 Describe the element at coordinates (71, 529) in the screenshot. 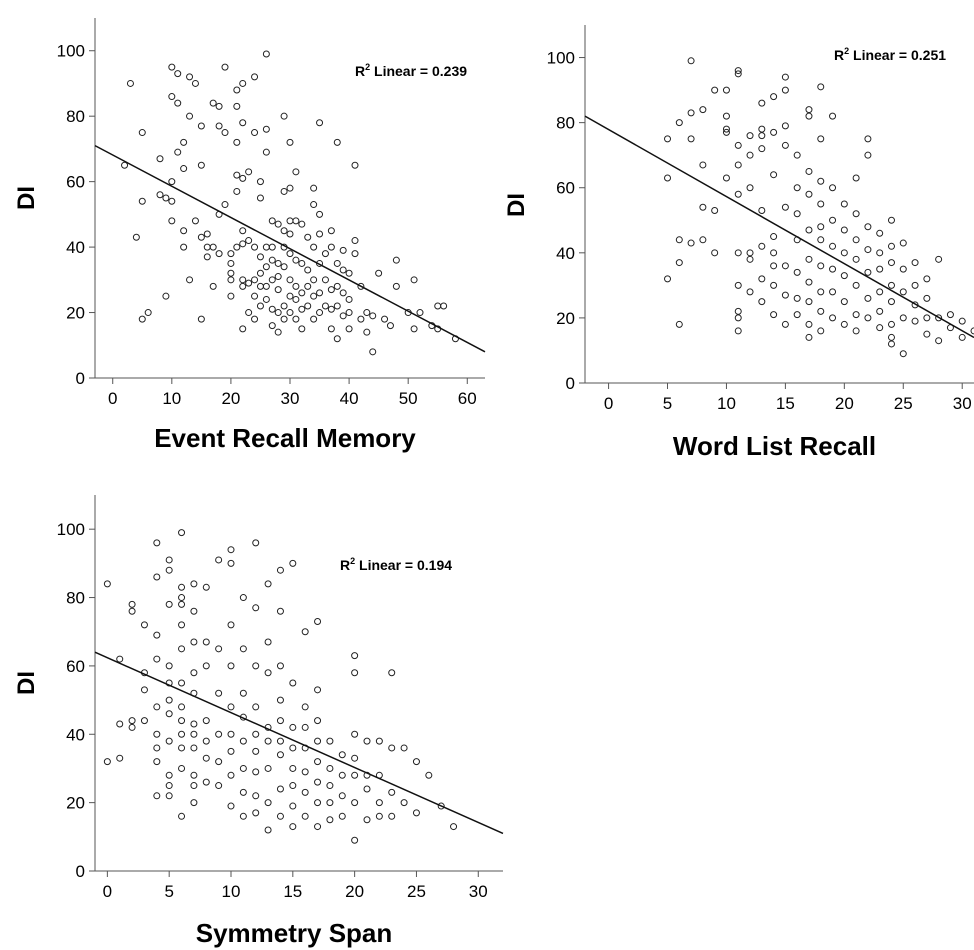

I see `y-tick-label: 100` at that location.